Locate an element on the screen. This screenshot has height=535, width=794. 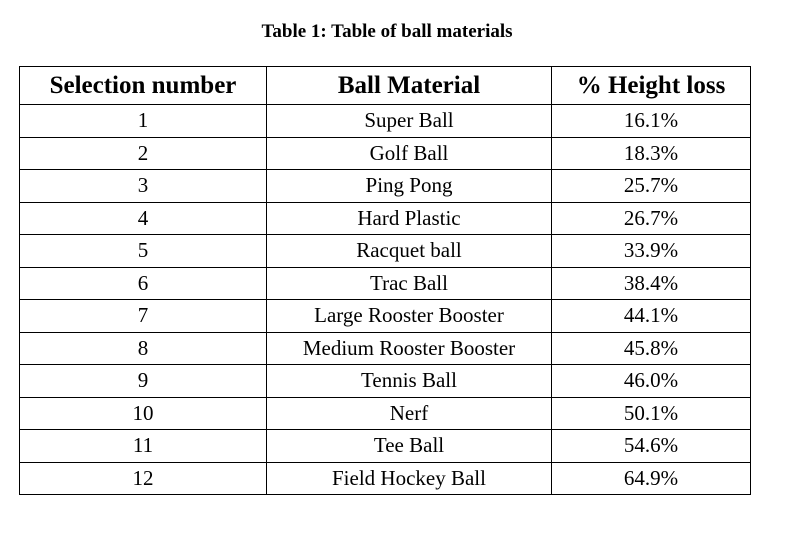
table-row: 8 Medium Rooster Booster 45.8% is located at coordinates (385, 348).